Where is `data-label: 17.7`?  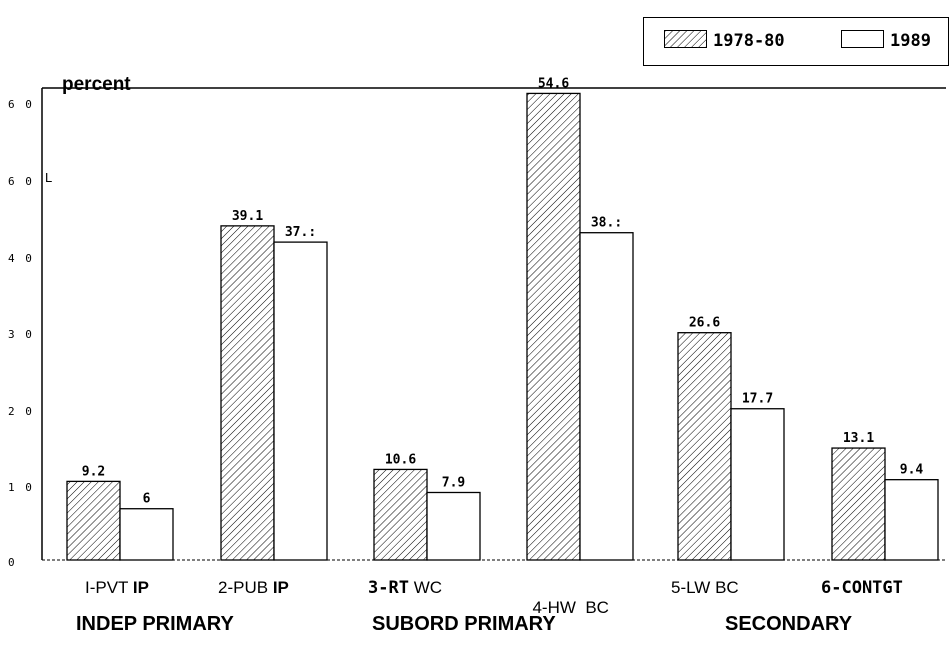 data-label: 17.7 is located at coordinates (757, 399).